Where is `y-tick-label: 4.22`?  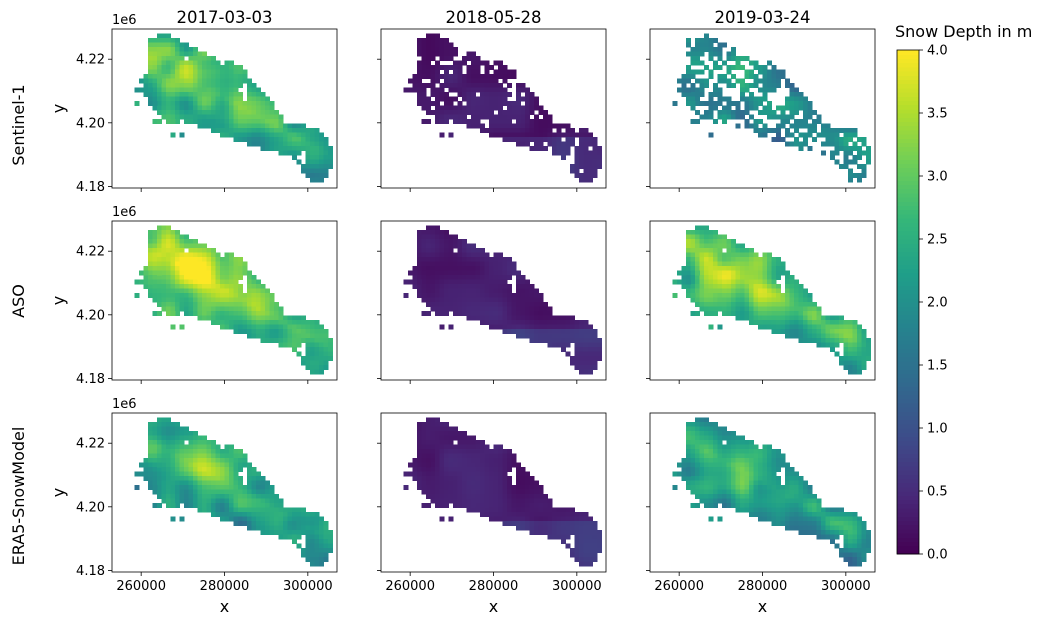 y-tick-label: 4.22 is located at coordinates (90, 444).